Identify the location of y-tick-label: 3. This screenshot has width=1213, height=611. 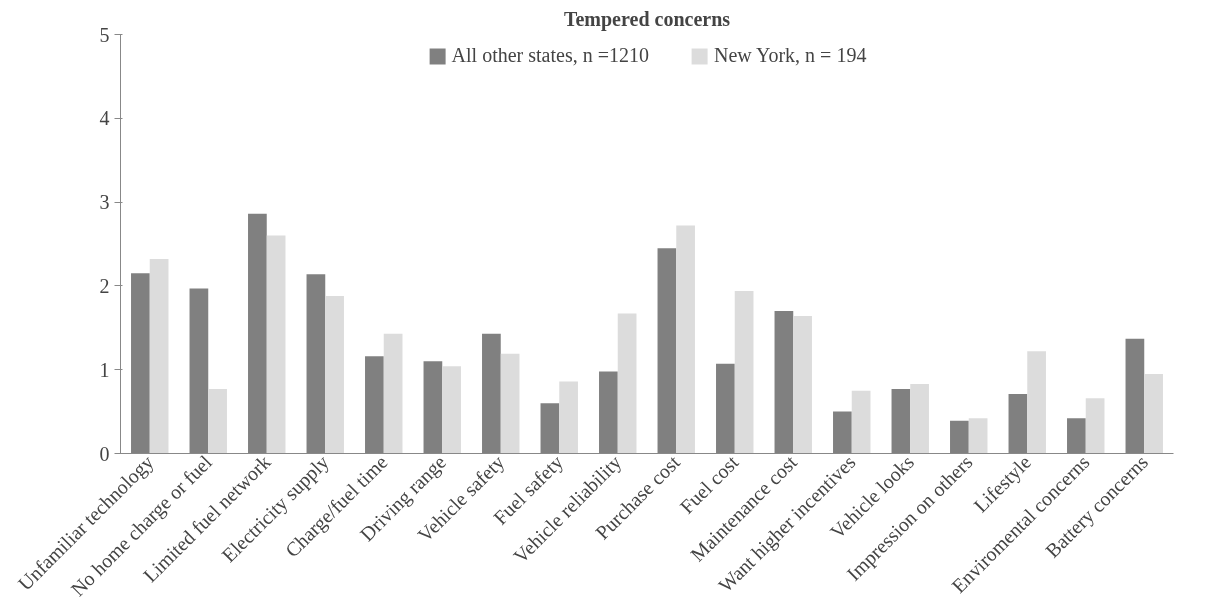
(104, 202).